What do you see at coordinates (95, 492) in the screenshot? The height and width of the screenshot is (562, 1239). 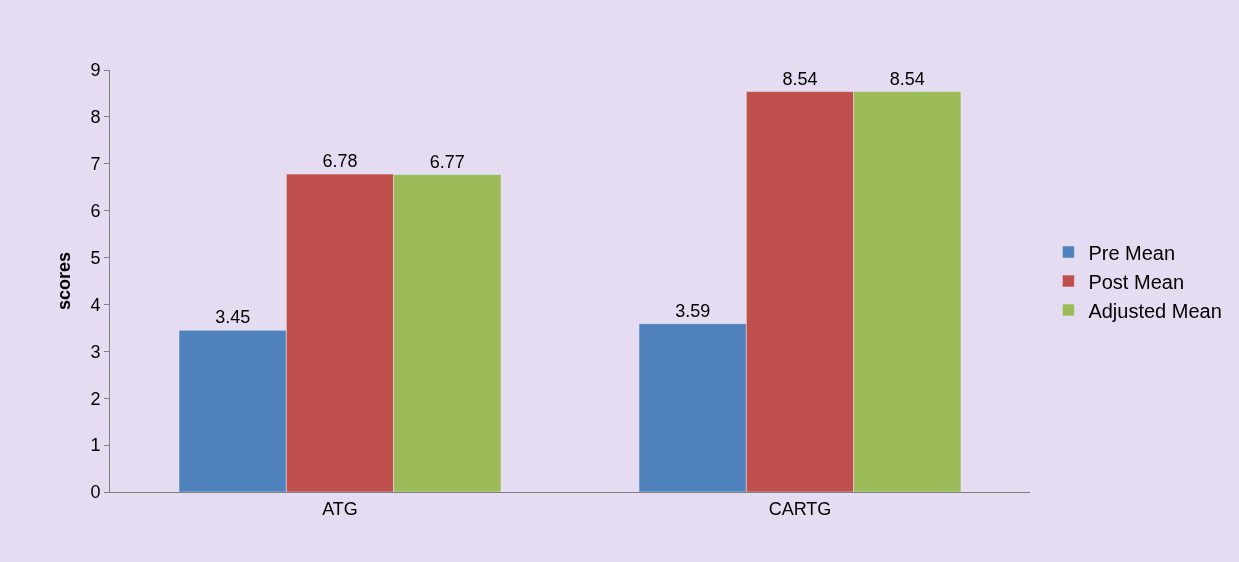 I see `y-tick-label: 0` at bounding box center [95, 492].